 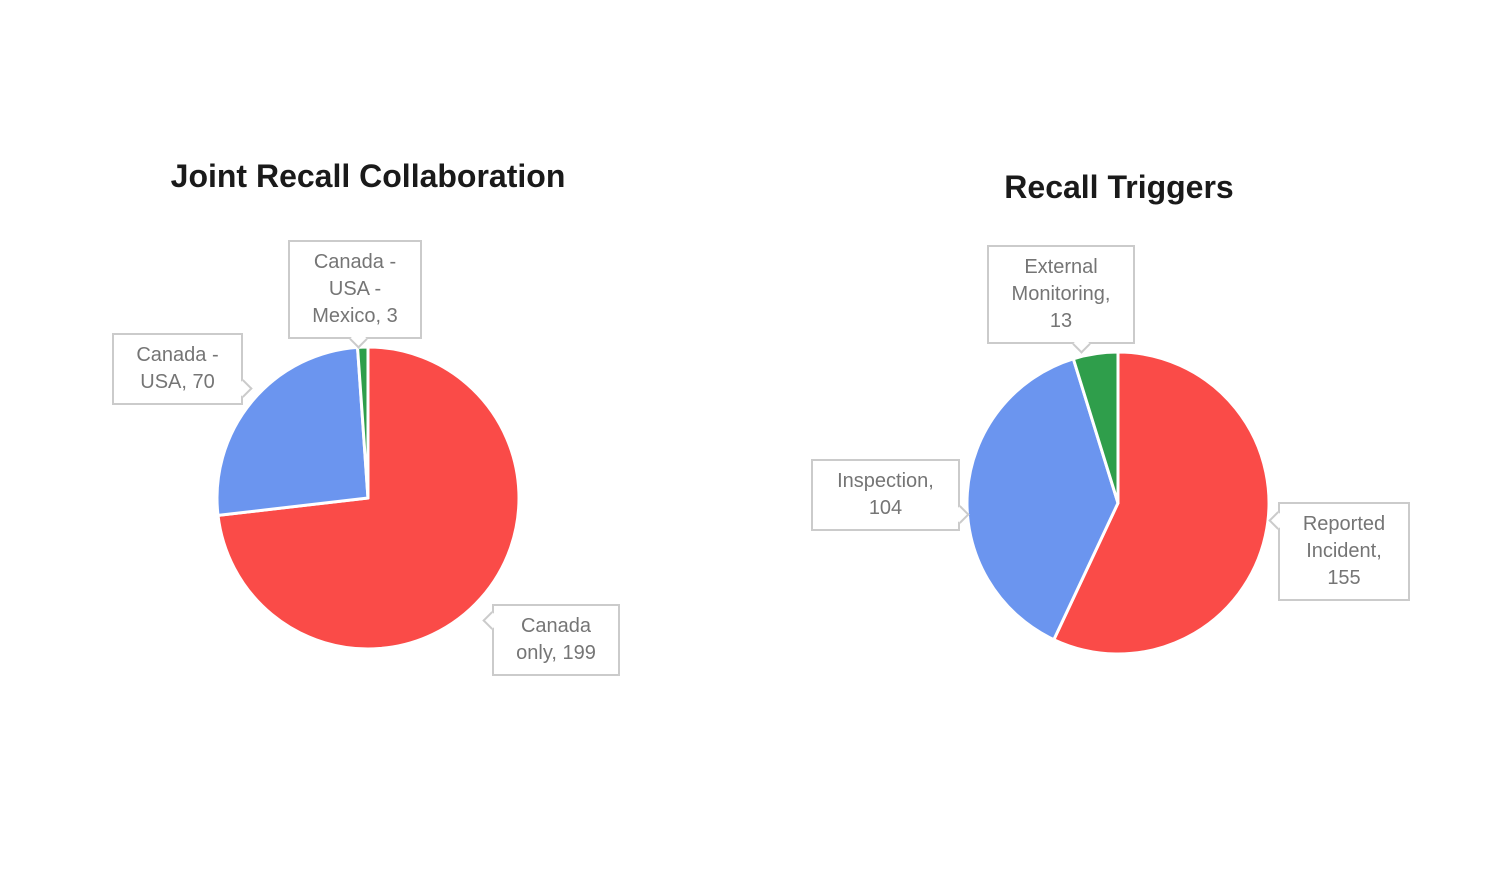 I want to click on callout-line: USA -, so click(x=355, y=289).